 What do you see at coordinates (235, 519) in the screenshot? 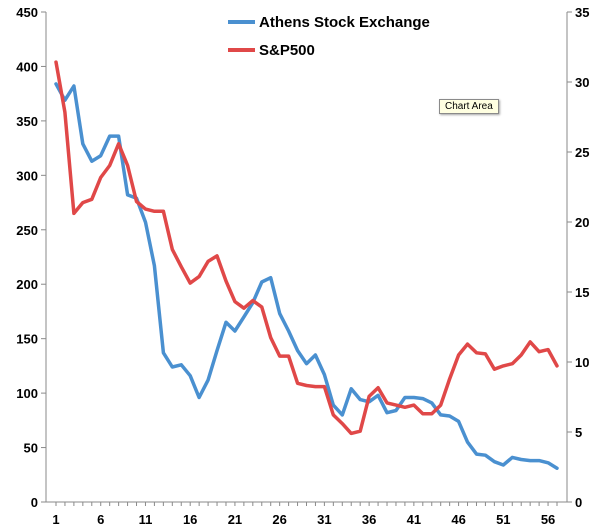
I see `x-tick-label: 21` at bounding box center [235, 519].